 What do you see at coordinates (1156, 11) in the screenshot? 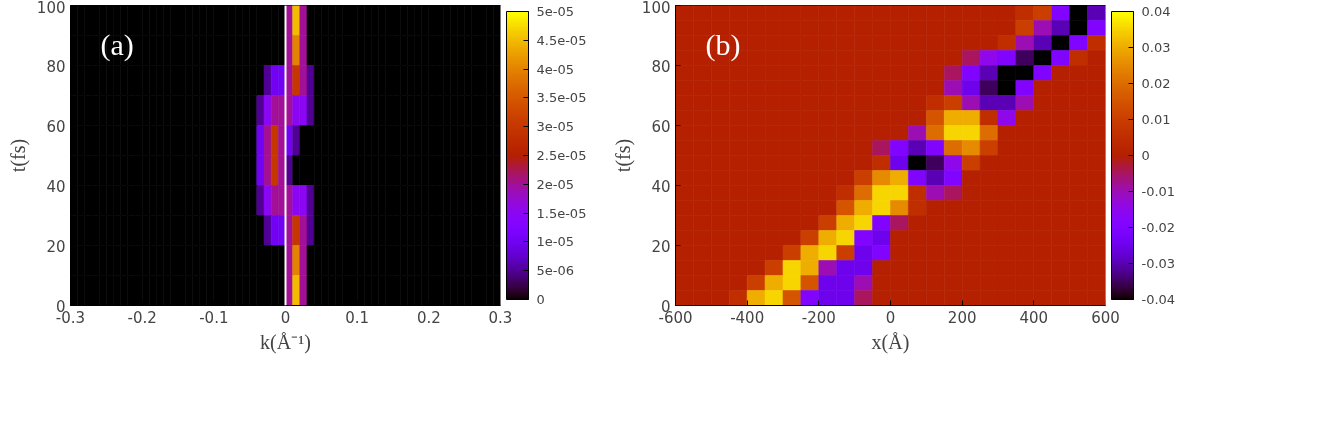
I see `color-bar-label: 0.04` at bounding box center [1156, 11].